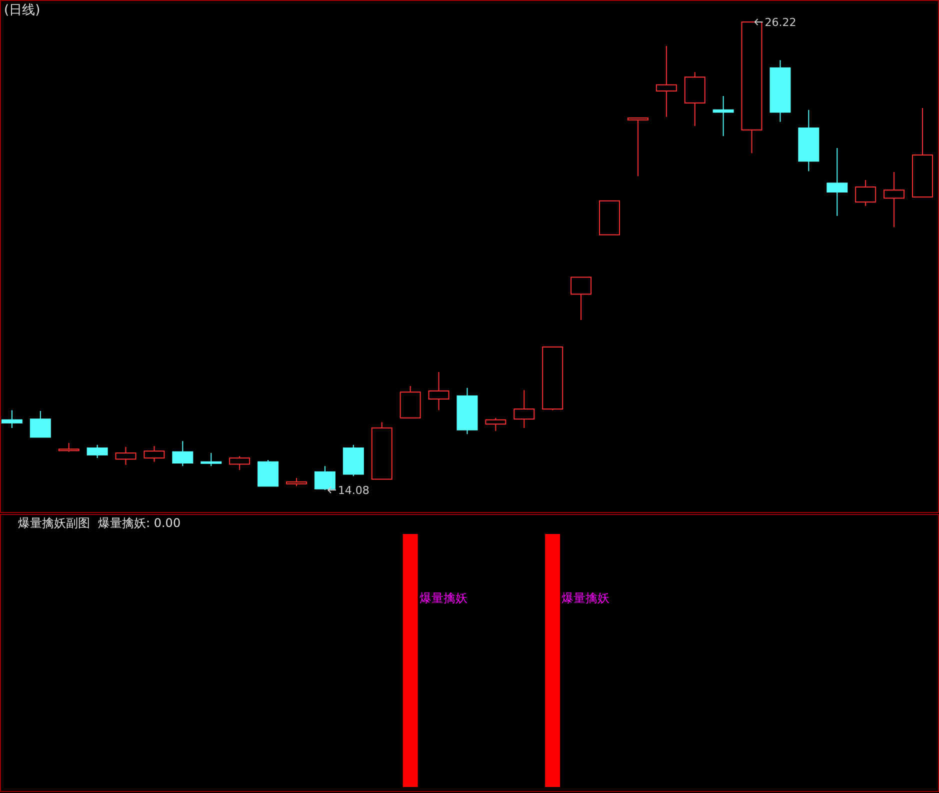  Describe the element at coordinates (54, 523) in the screenshot. I see `chart-title: 爆量擒妖副图` at that location.